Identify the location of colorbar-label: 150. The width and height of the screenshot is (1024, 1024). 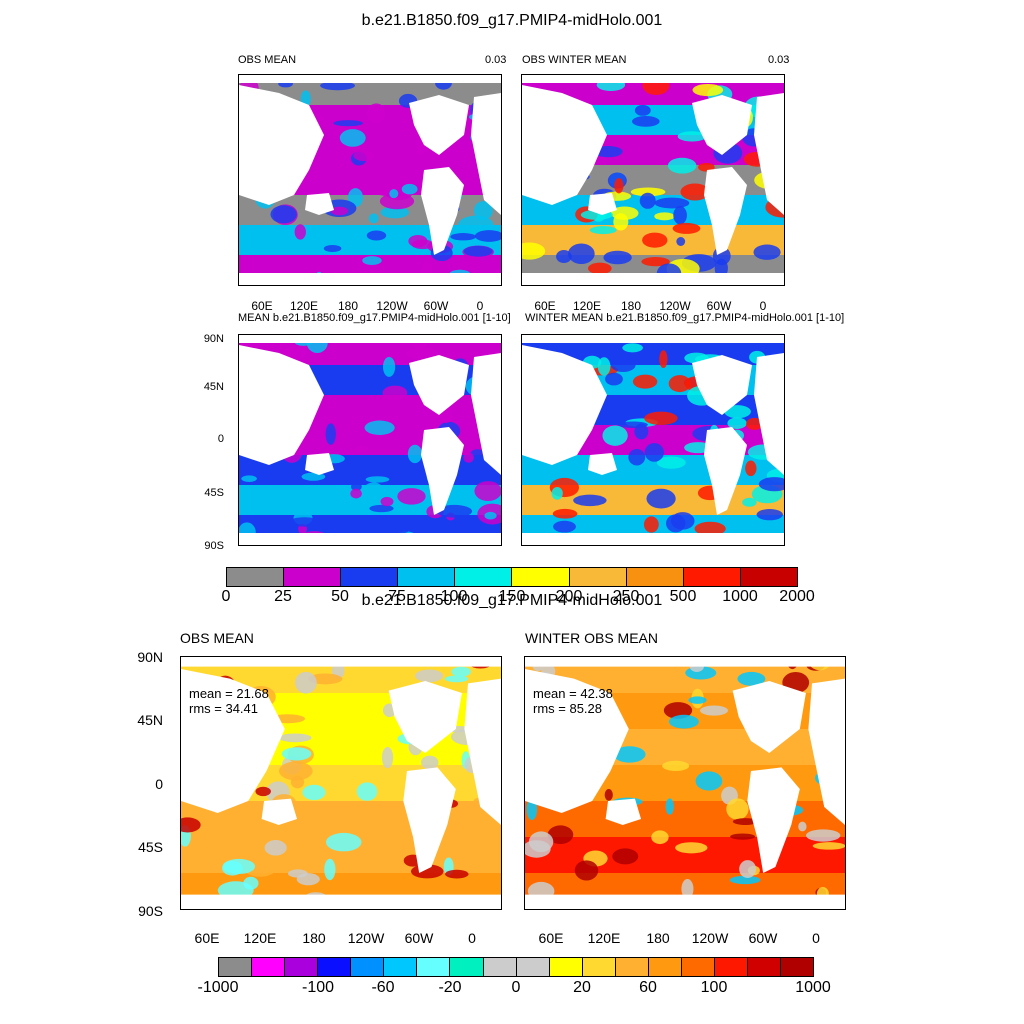
(512, 596).